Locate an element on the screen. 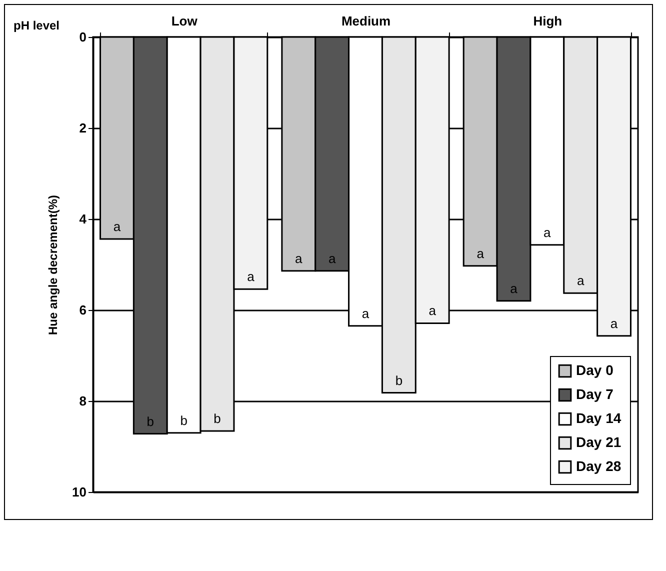  legend-label: Day 28 is located at coordinates (599, 466).